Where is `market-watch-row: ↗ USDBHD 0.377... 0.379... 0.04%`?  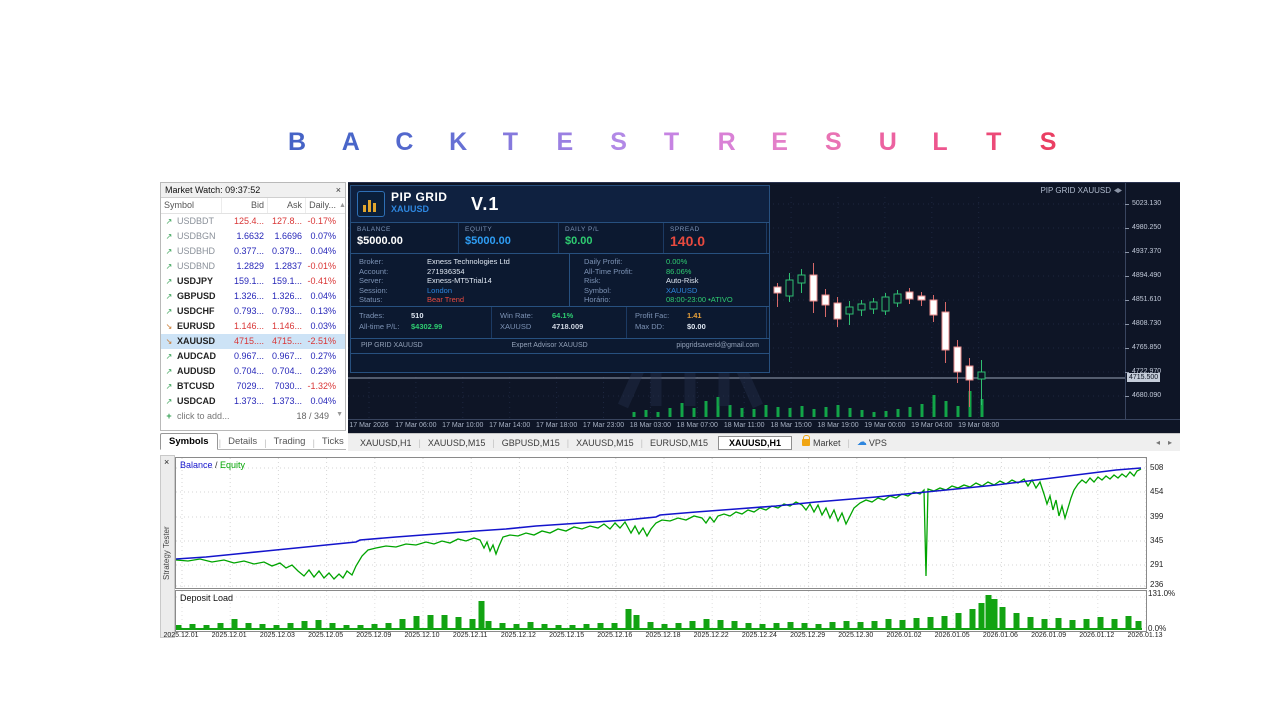 market-watch-row: ↗ USDBHD 0.377... 0.379... 0.04% is located at coordinates (253, 251).